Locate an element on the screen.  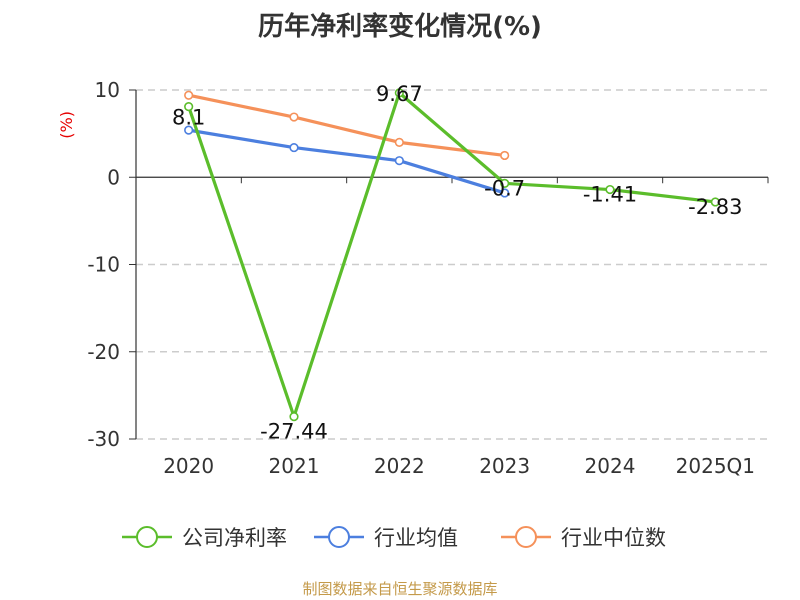
chart-title: 历年净利率变化情况(%) is located at coordinates (400, 27).